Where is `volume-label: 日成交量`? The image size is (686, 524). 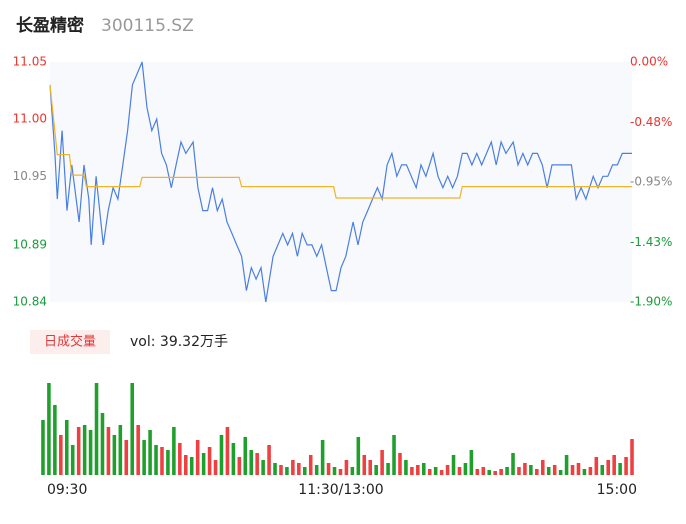
volume-label: 日成交量 is located at coordinates (70, 342).